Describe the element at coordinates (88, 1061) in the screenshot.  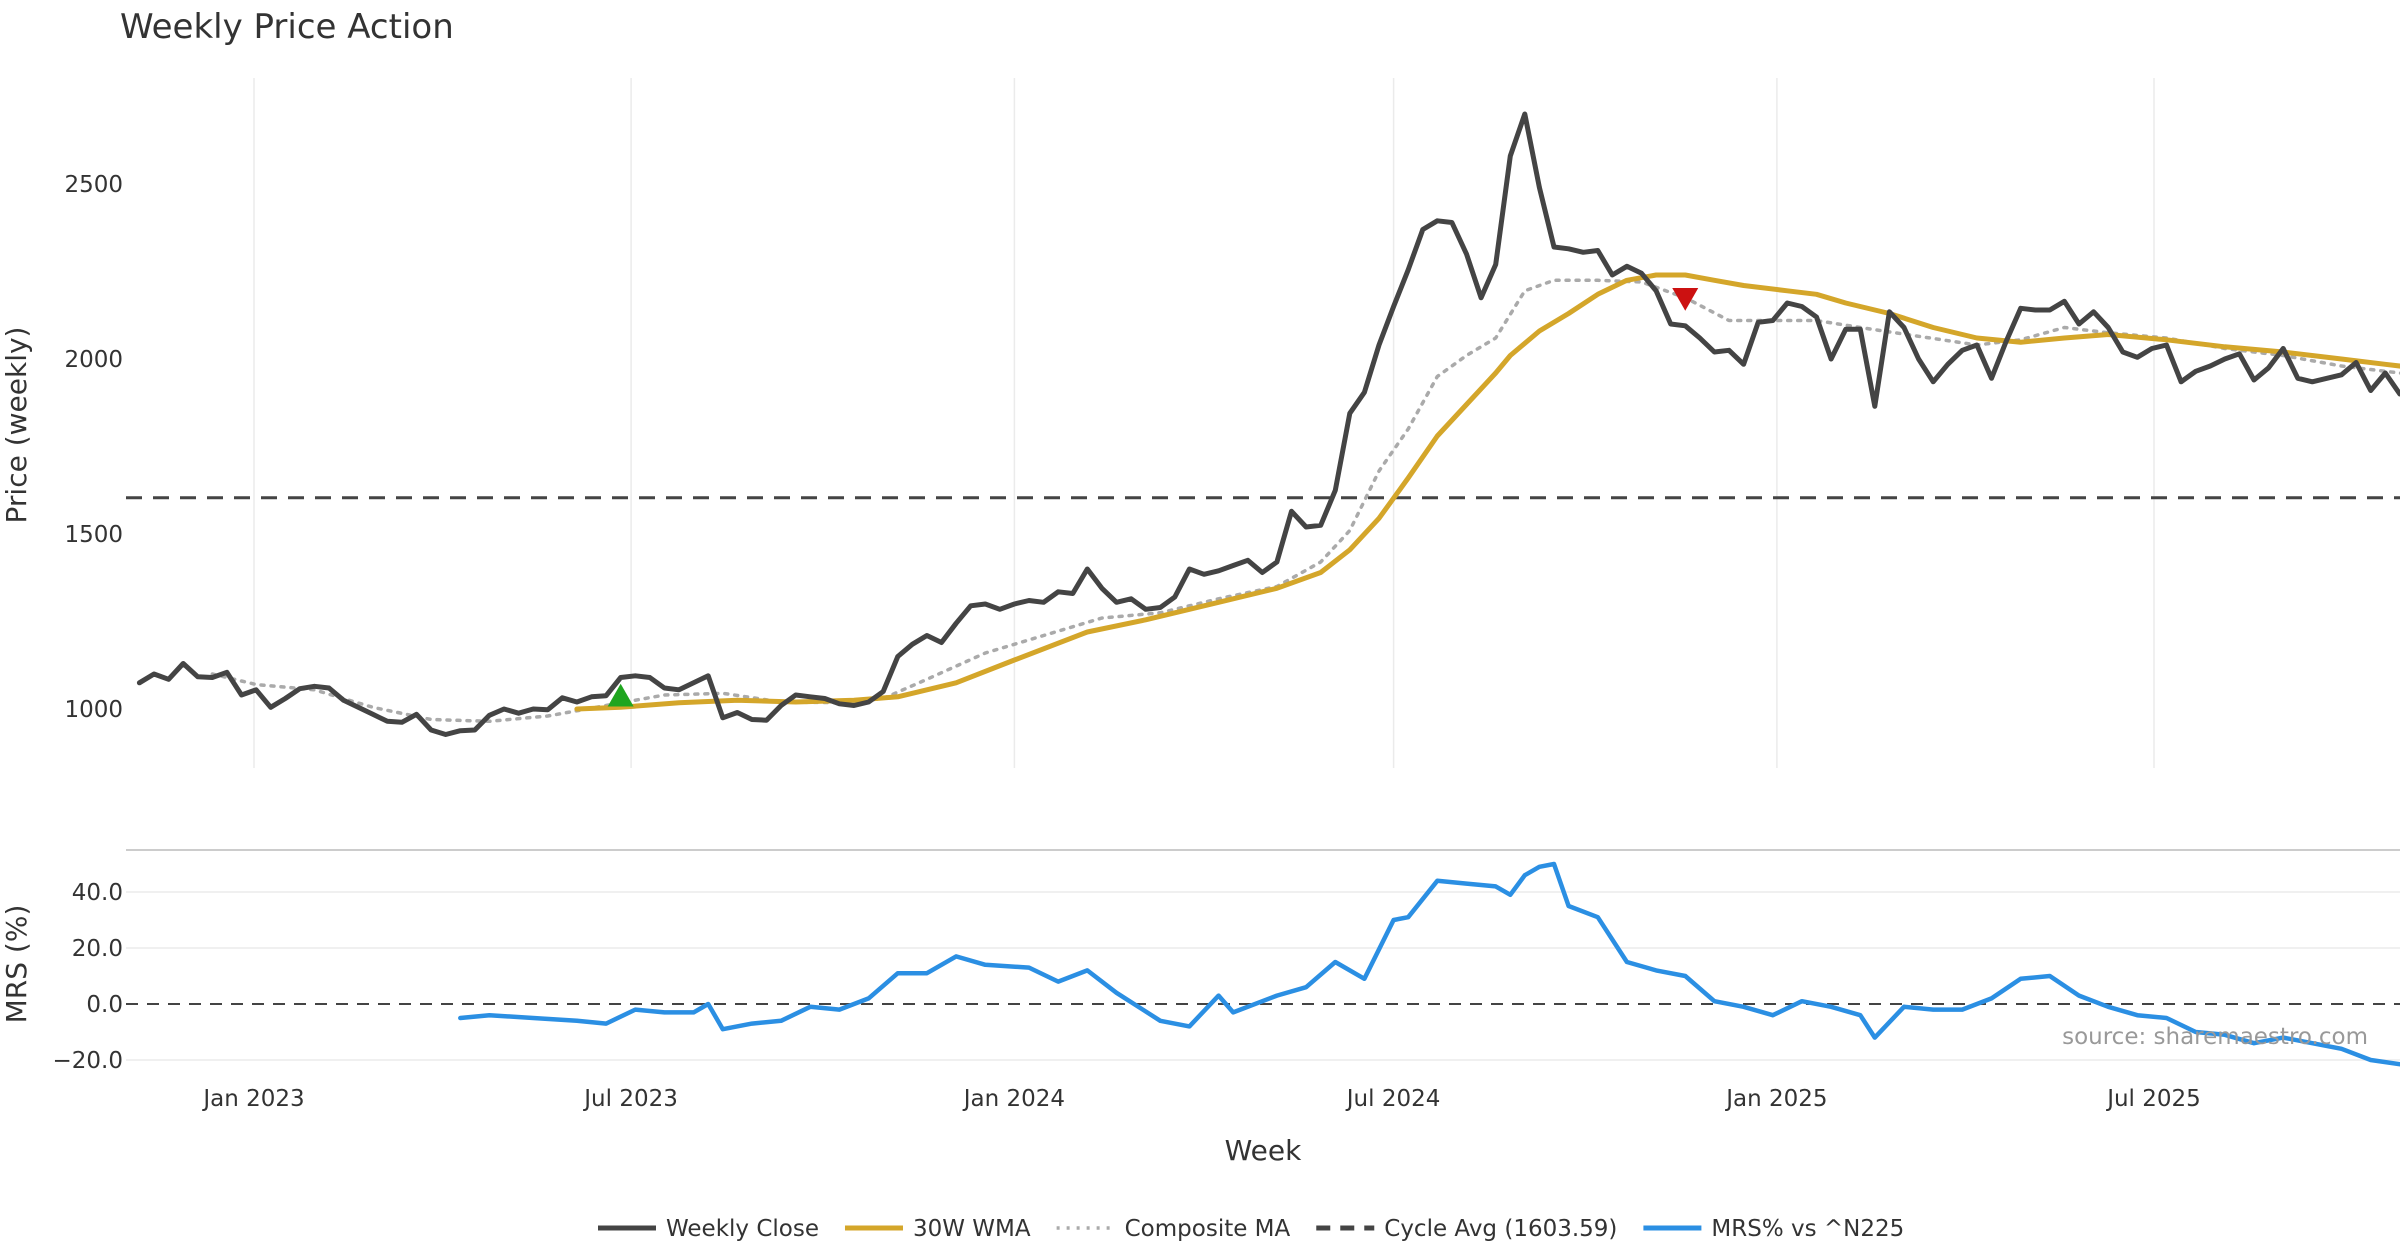
I see `mrs-y-tick-20-0: −20.0` at that location.